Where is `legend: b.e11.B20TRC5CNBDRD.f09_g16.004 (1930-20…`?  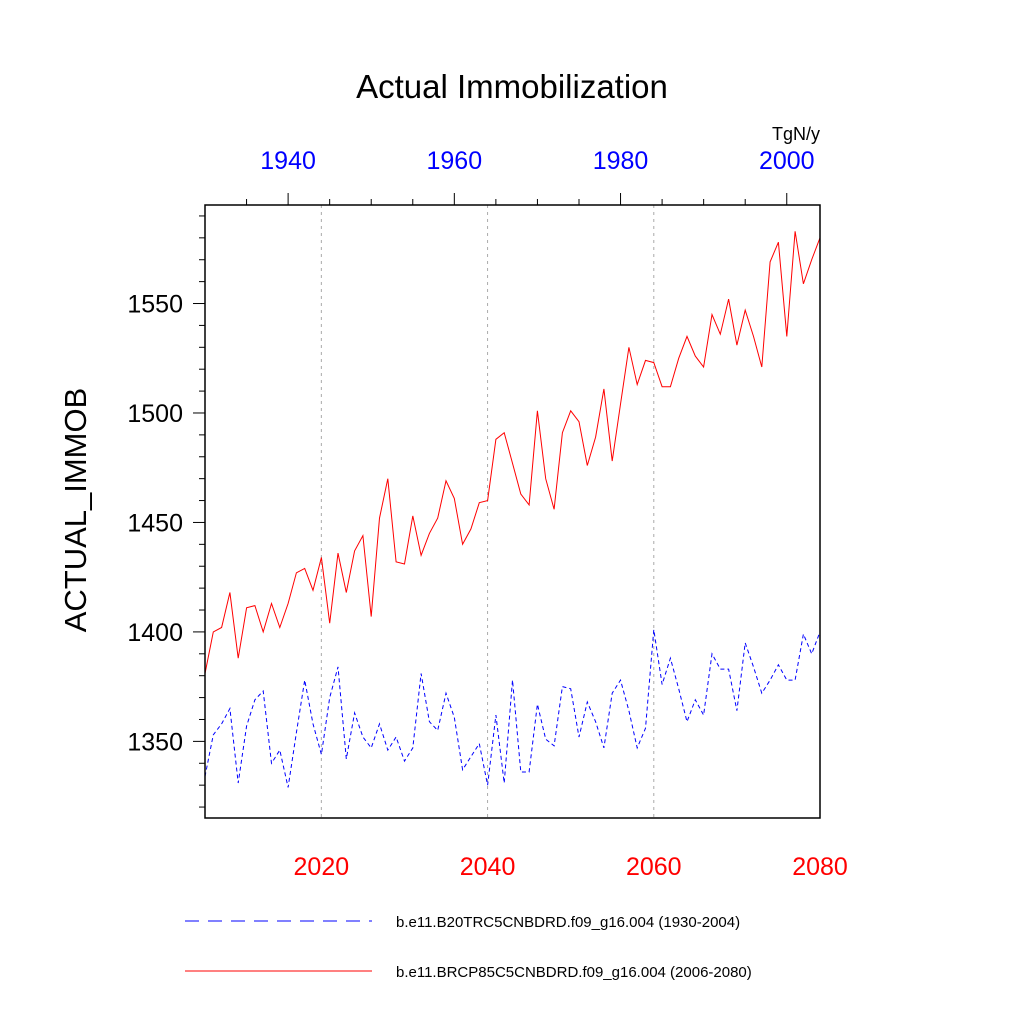
legend: b.e11.B20TRC5CNBDRD.f09_g16.004 (1930-20… is located at coordinates (468, 947).